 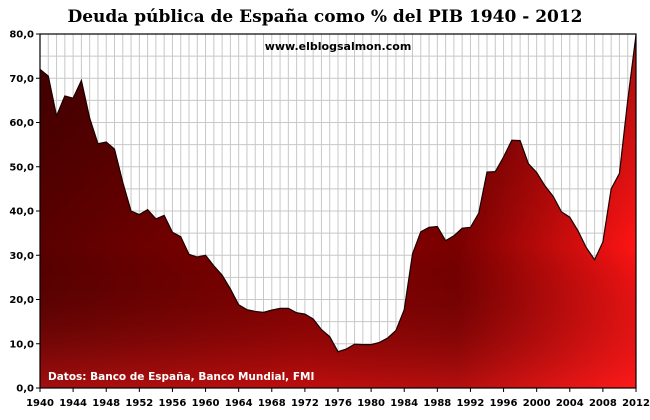 I want to click on x-tick-label: 1988, so click(x=437, y=403).